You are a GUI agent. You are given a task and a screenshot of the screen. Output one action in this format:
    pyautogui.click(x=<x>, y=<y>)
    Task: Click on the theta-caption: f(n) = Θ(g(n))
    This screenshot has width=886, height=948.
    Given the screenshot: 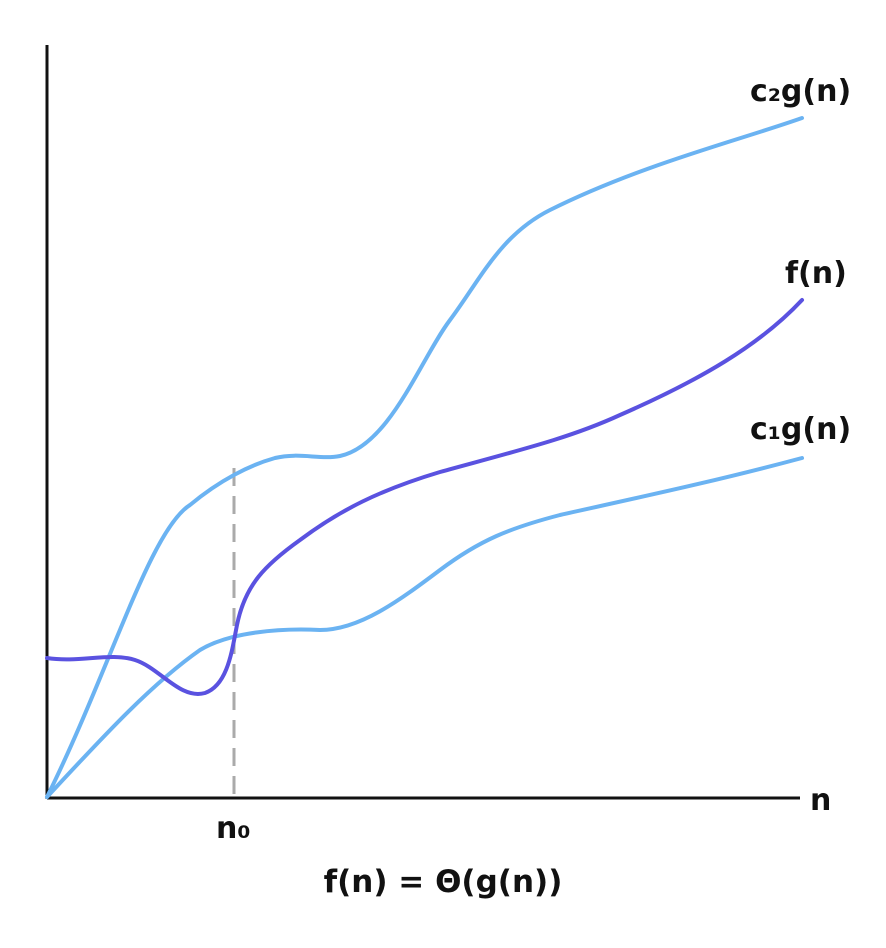 What is the action you would take?
    pyautogui.click(x=443, y=882)
    